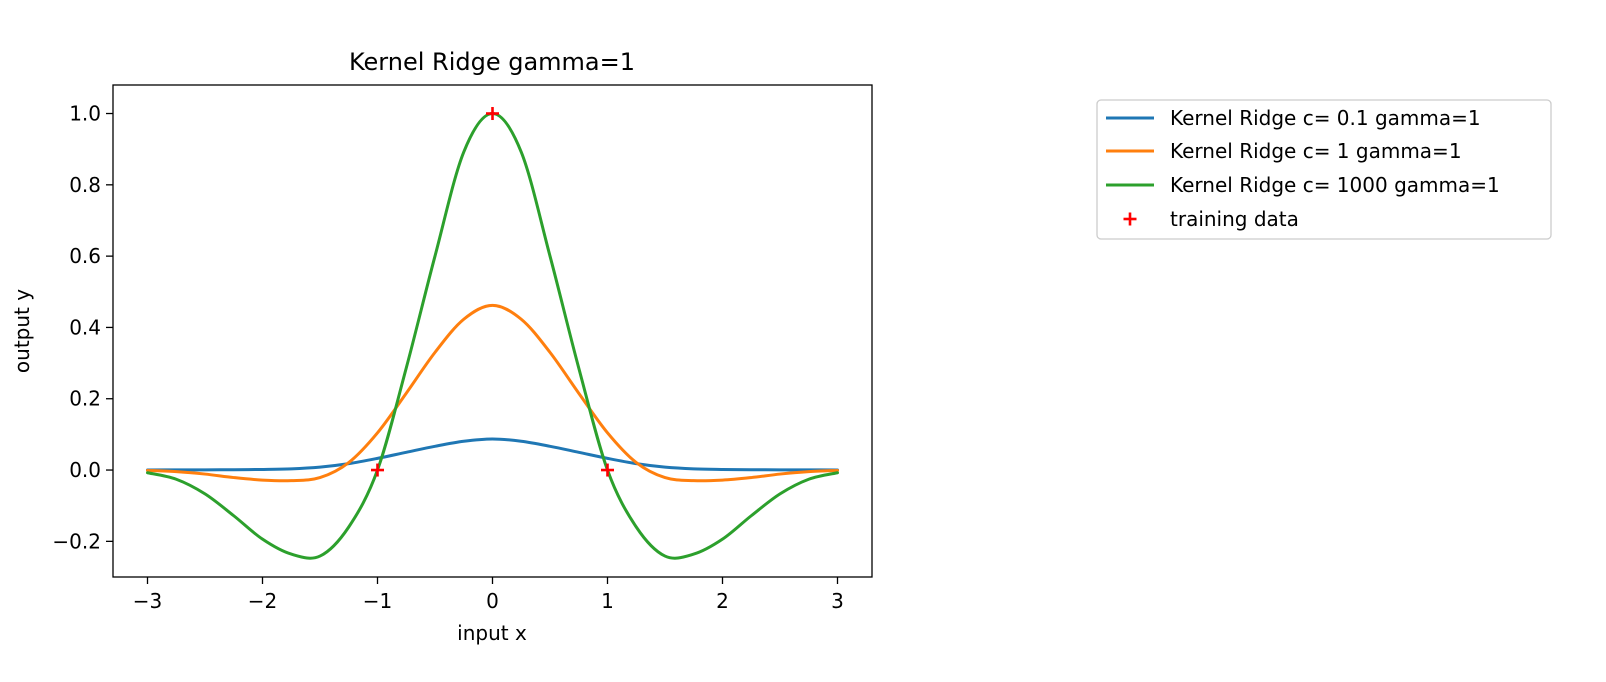 Image resolution: width=1606 pixels, height=682 pixels. I want to click on y-axis-label: output y, so click(22, 331).